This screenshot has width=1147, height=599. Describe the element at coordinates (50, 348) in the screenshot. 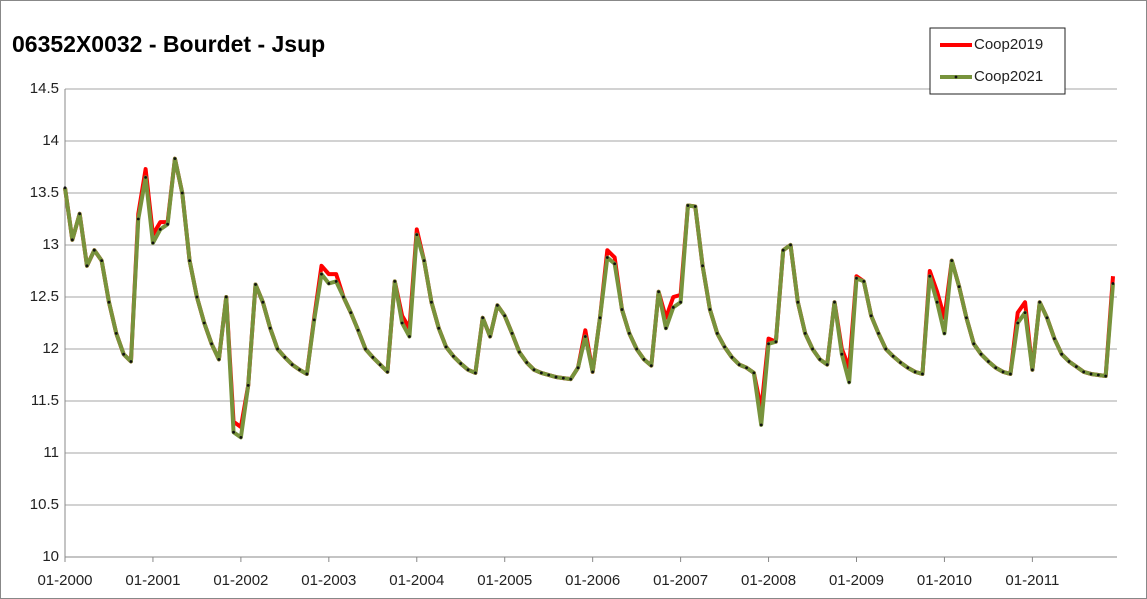

I see `y-tick-label: 12` at that location.